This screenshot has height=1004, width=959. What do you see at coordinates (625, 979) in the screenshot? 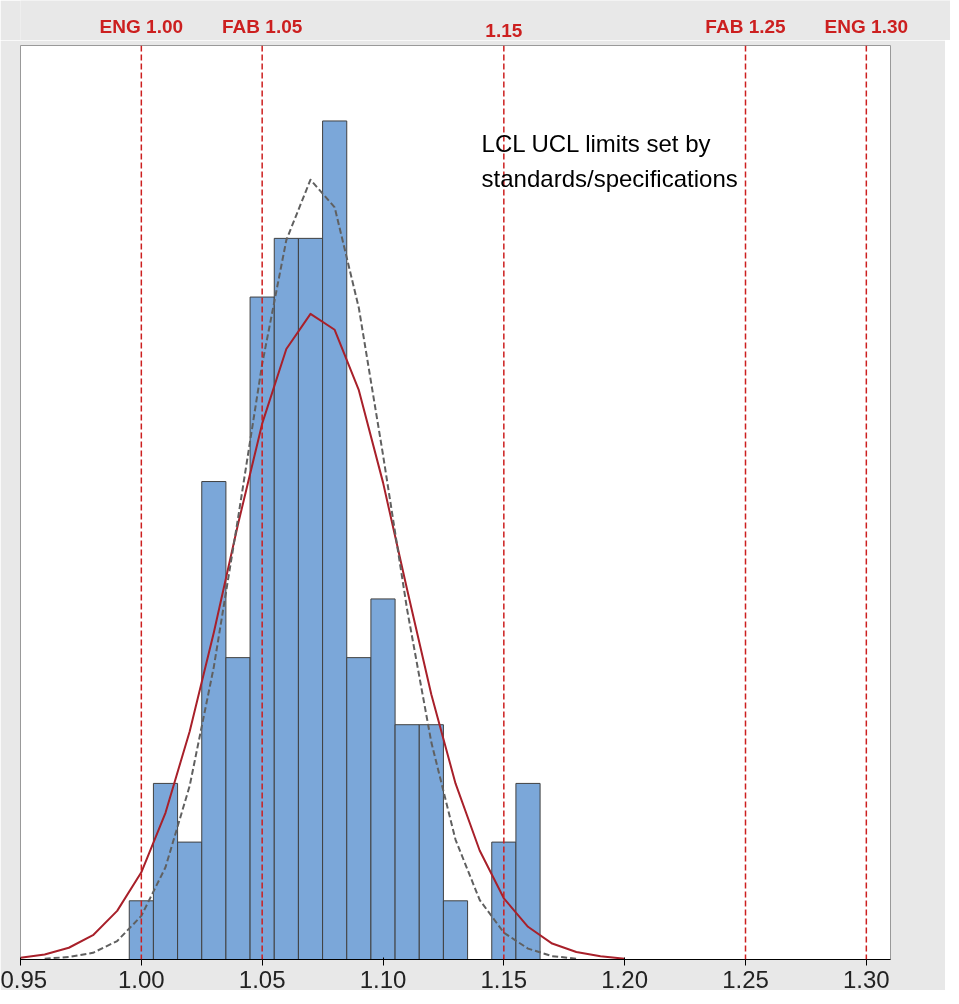
I see `x-tick-label: 1.20` at bounding box center [625, 979].